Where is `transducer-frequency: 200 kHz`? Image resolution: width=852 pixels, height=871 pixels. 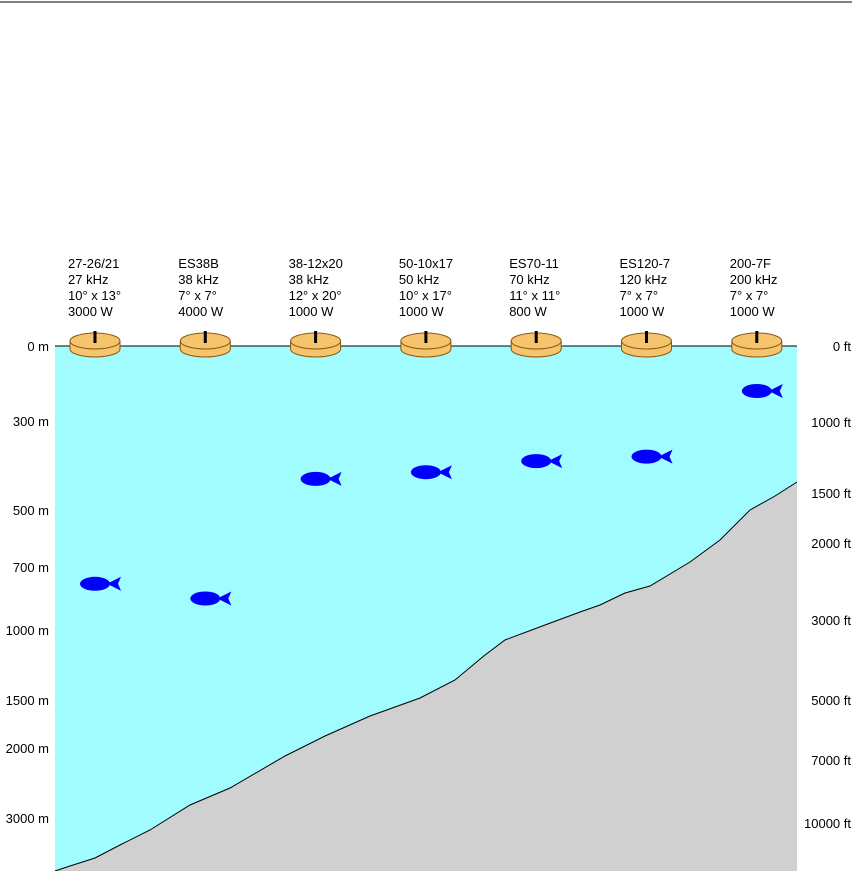 transducer-frequency: 200 kHz is located at coordinates (754, 279).